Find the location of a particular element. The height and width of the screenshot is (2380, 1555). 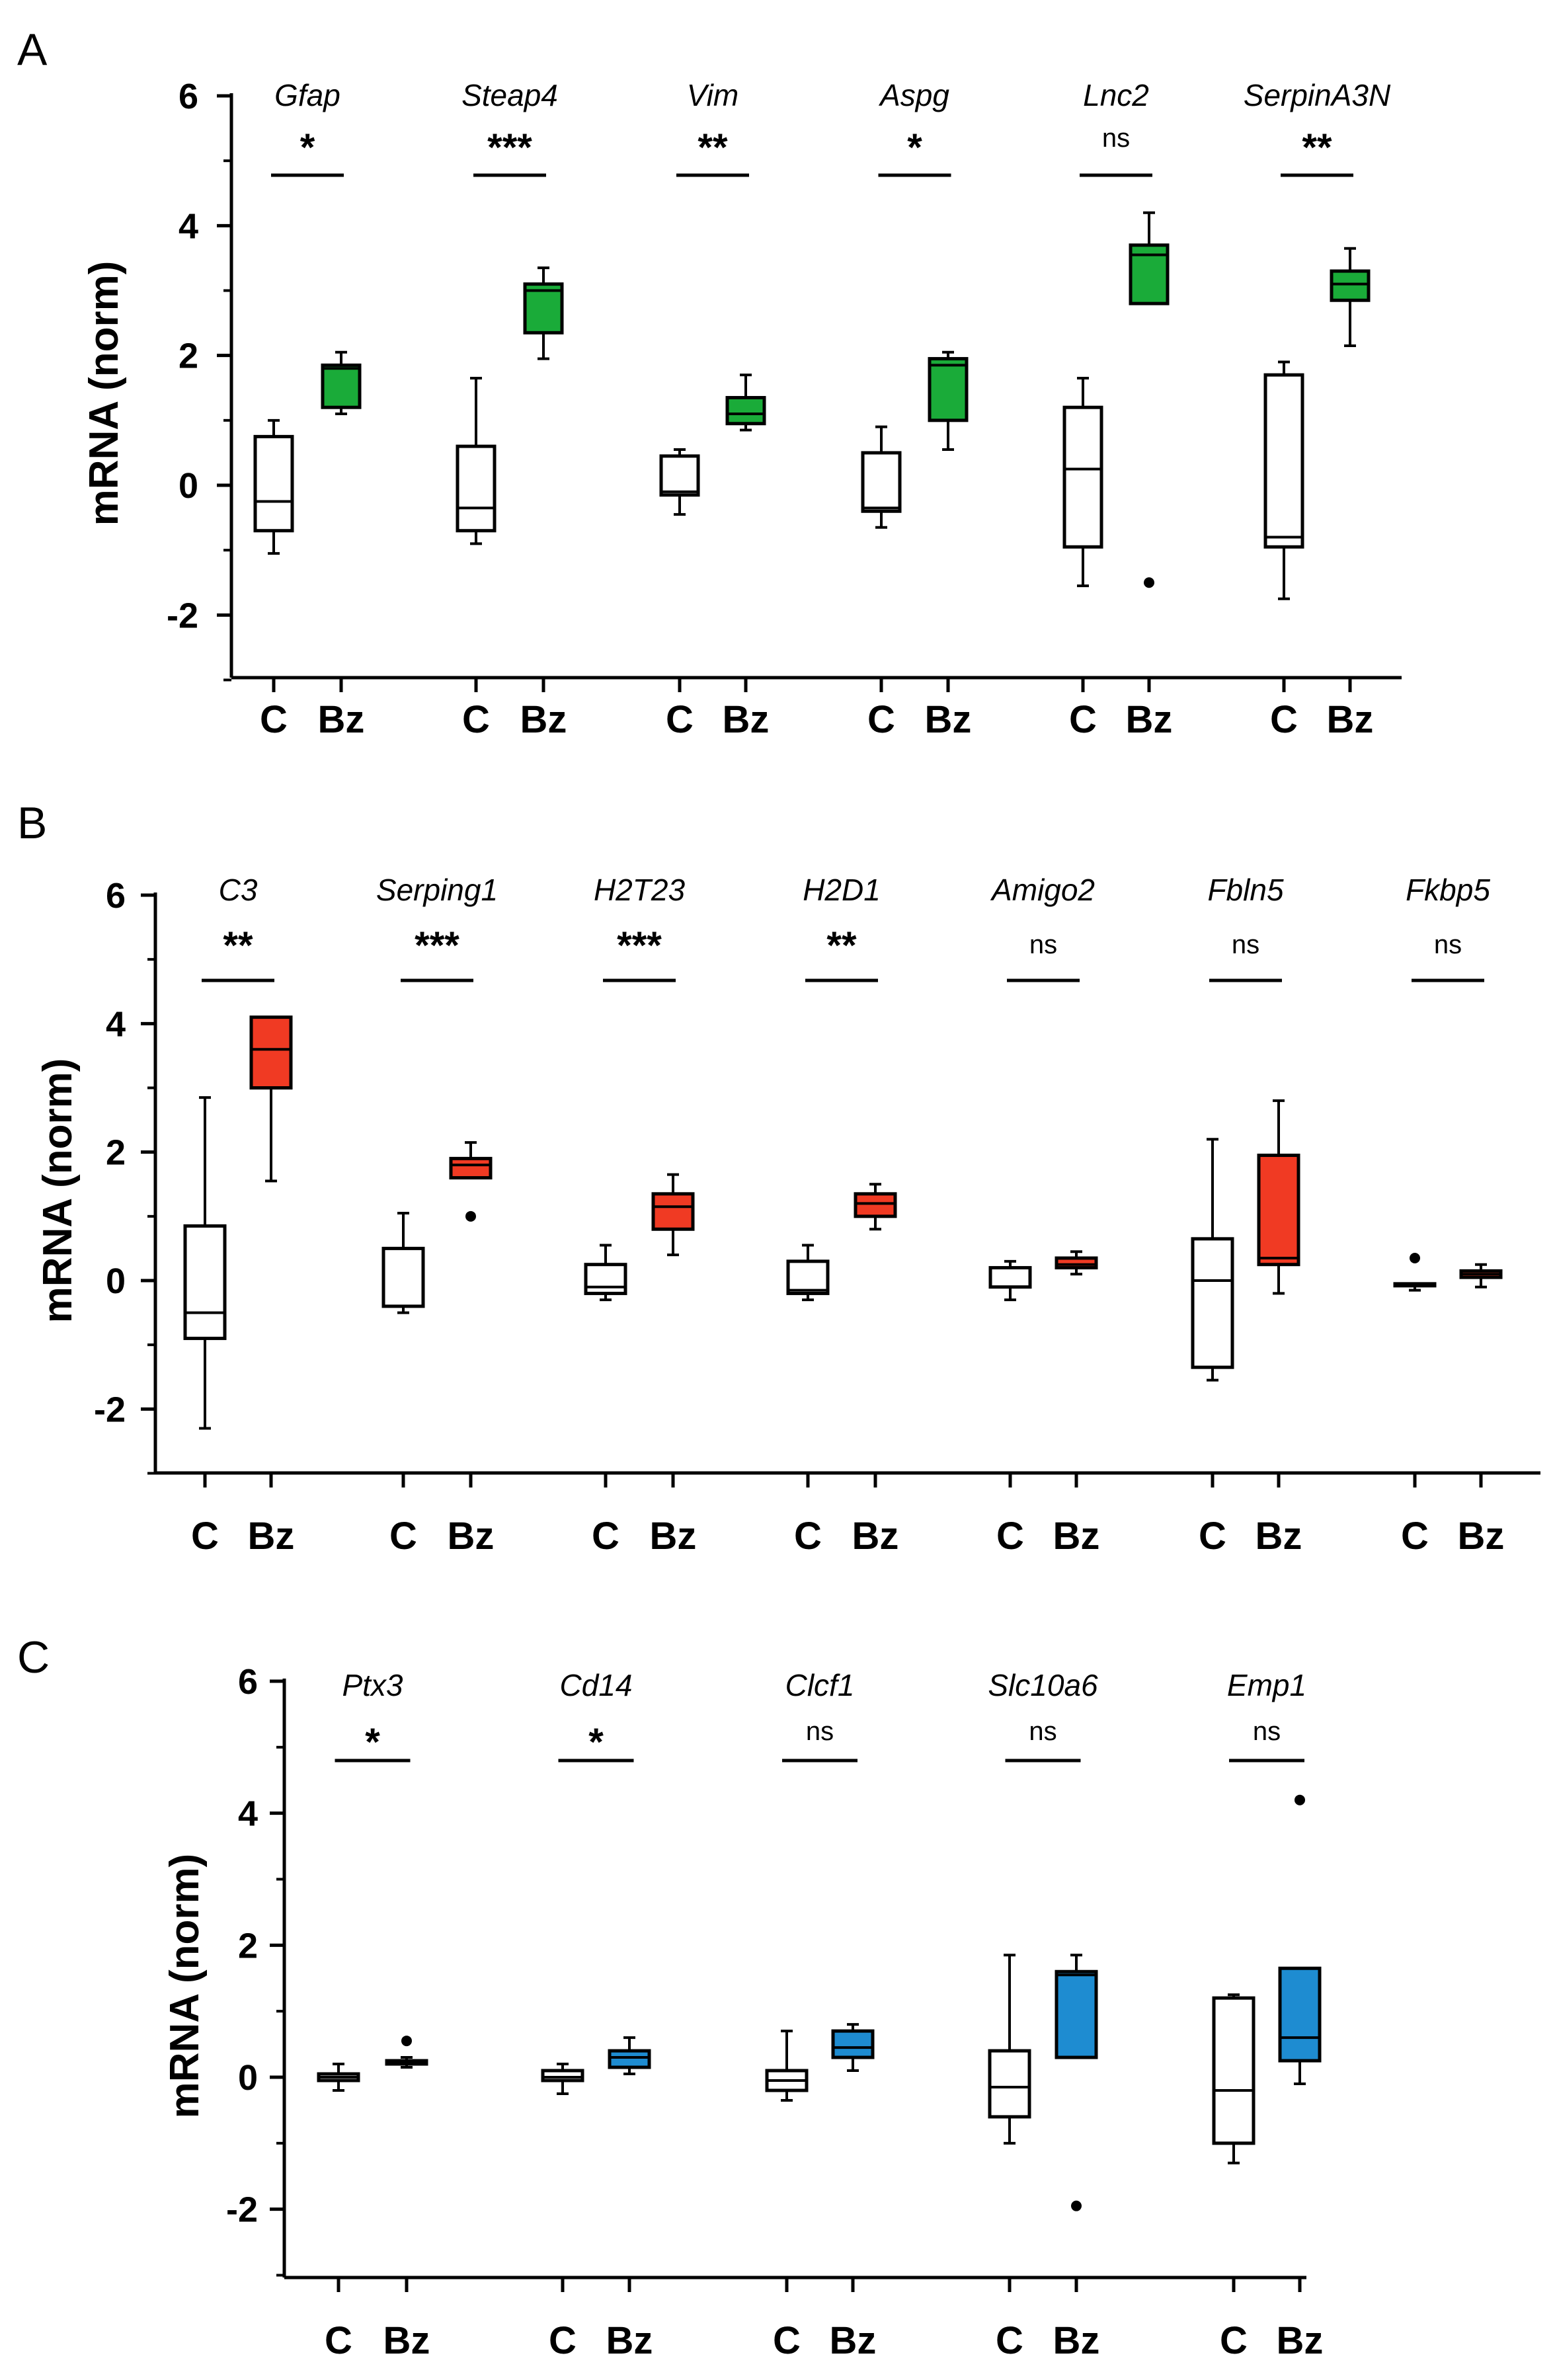

gene-group-h2t23: H2T23 *** C Bz is located at coordinates (640, 1215).